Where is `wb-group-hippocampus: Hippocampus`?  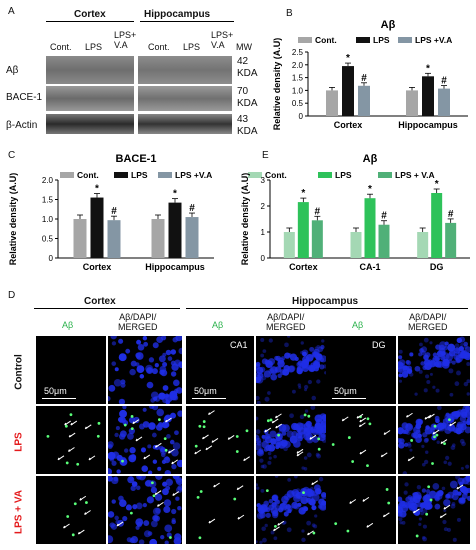 wb-group-hippocampus: Hippocampus is located at coordinates (177, 14).